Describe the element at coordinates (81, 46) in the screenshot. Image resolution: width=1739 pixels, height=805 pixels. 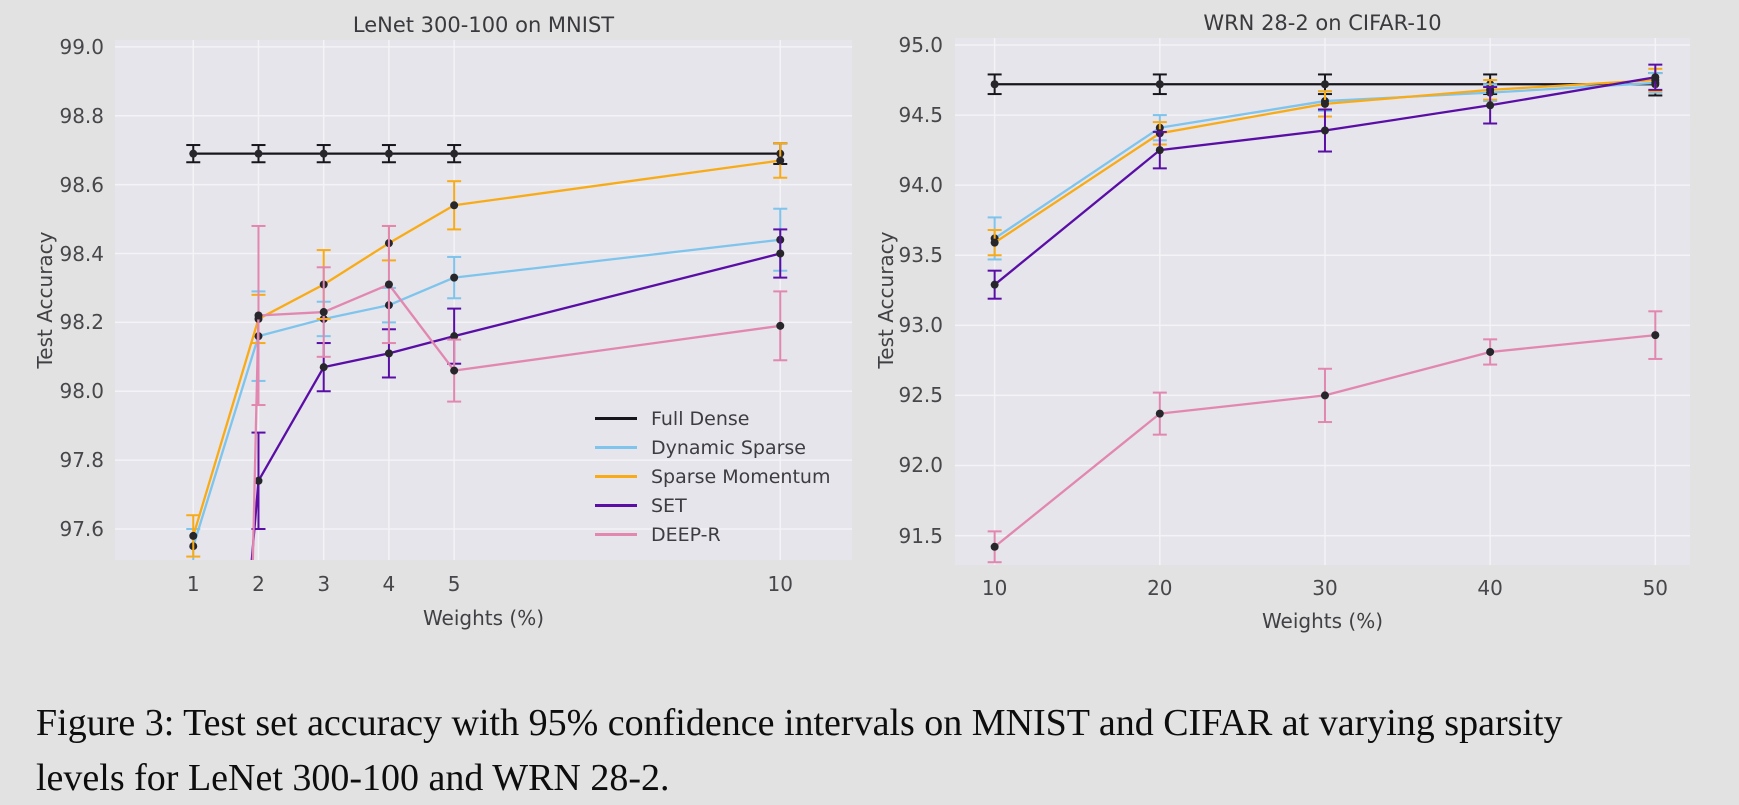
I see `y-tick-label: 99.0` at that location.